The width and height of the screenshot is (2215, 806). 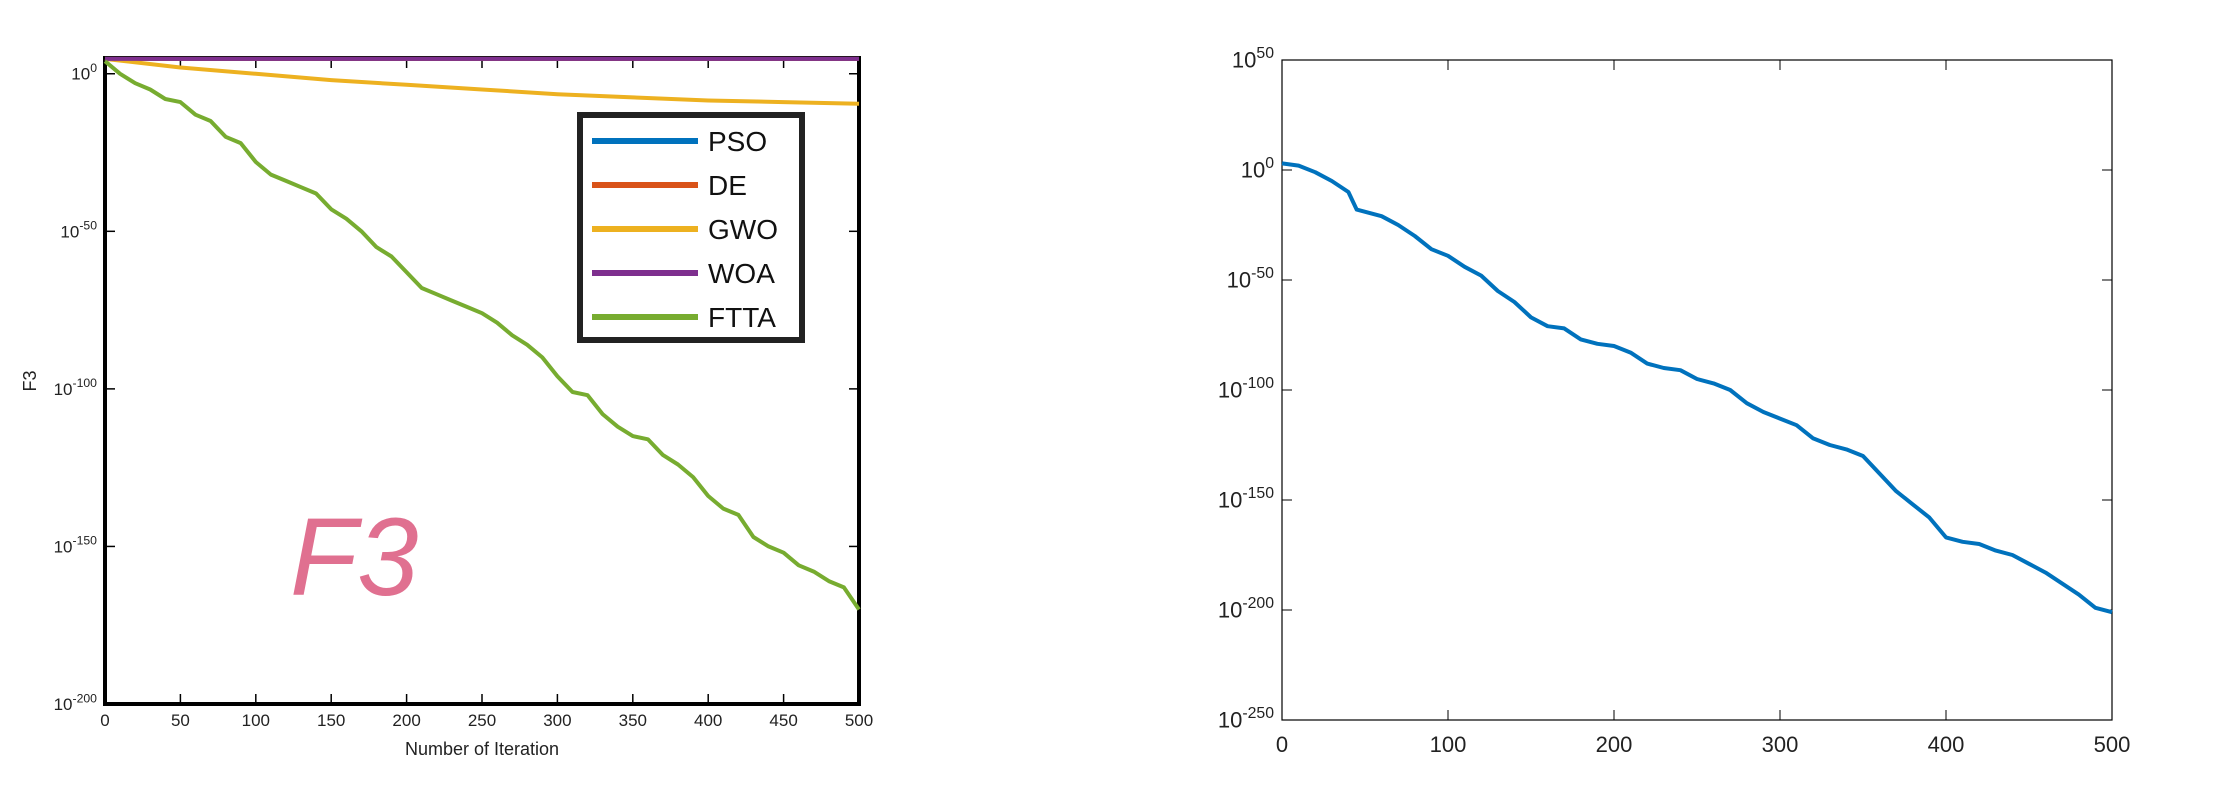 I want to click on right-y-tick-labels: 1050 100 10-50 10-100 10-150 10-200 10-250, so click(x=1246, y=389).